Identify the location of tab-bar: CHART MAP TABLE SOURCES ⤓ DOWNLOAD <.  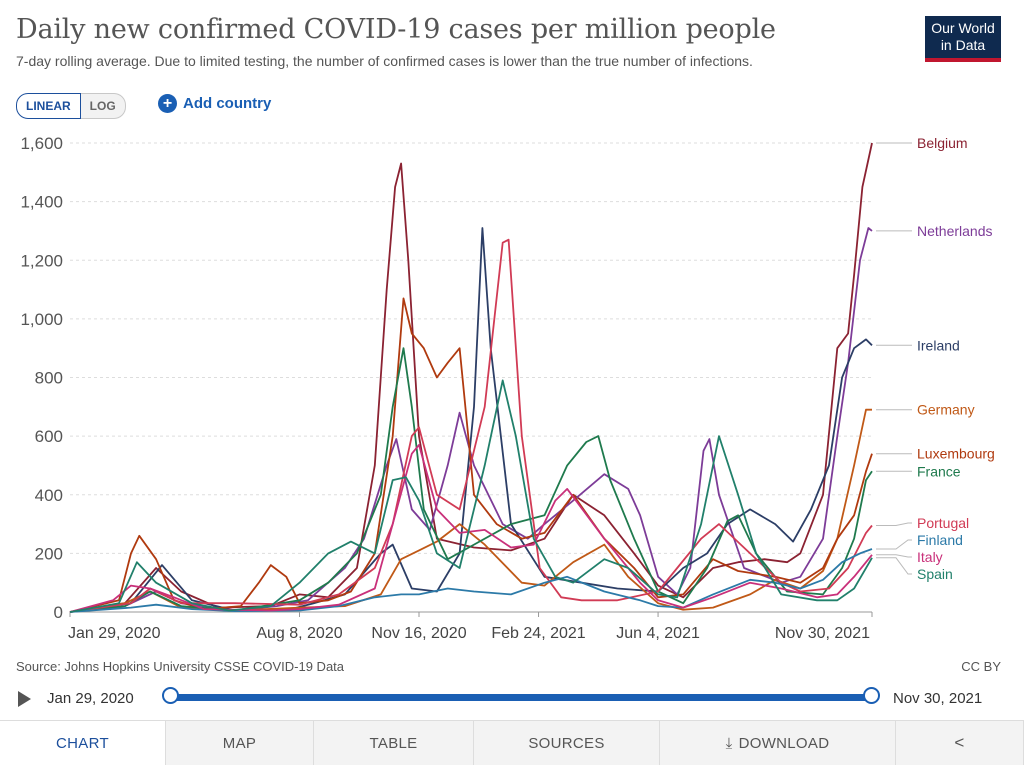
(512, 742).